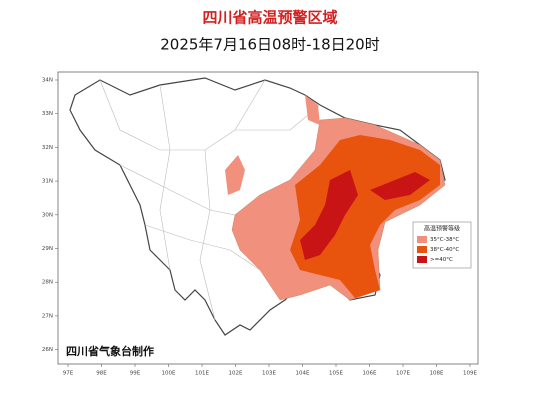 The width and height of the screenshot is (542, 411). I want to click on lon-tick-label: 109E, so click(470, 374).